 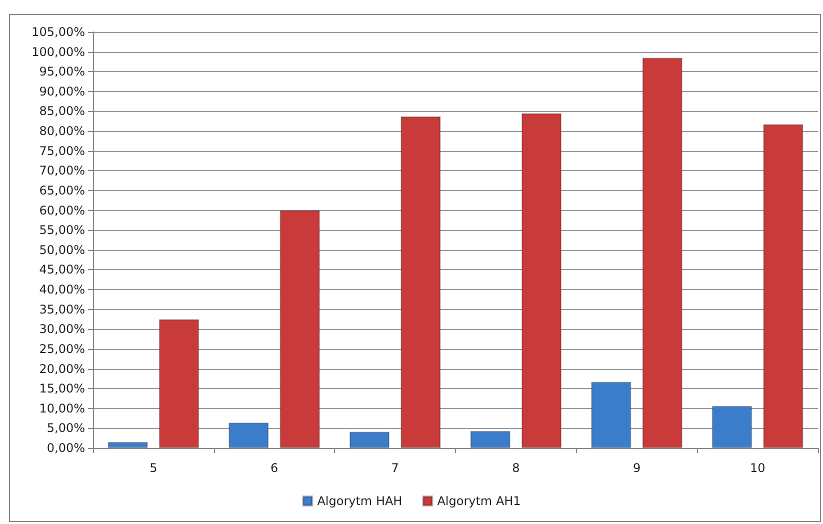 I want to click on y-tick-label: 50,00%, so click(x=62, y=249).